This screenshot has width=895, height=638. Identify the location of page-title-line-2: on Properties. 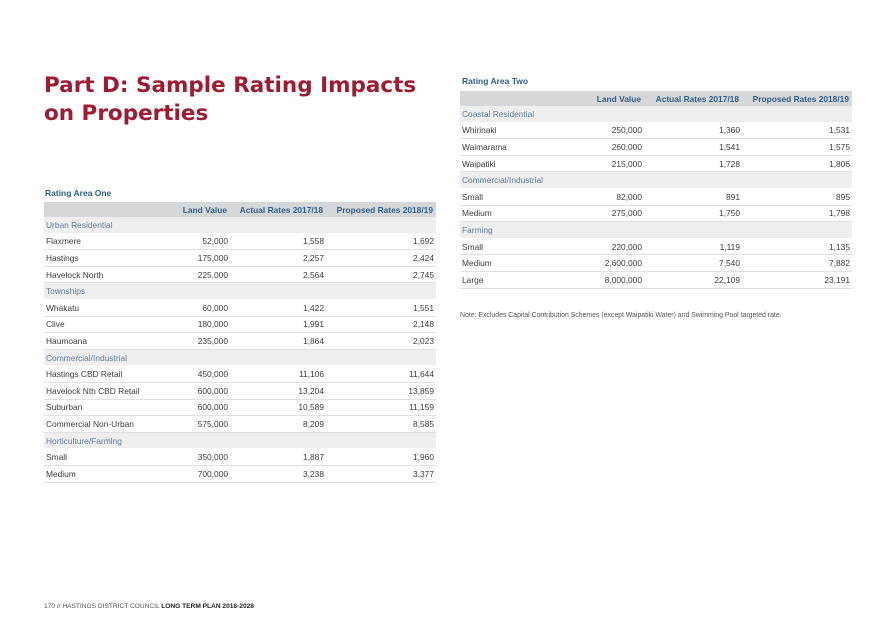
(126, 113).